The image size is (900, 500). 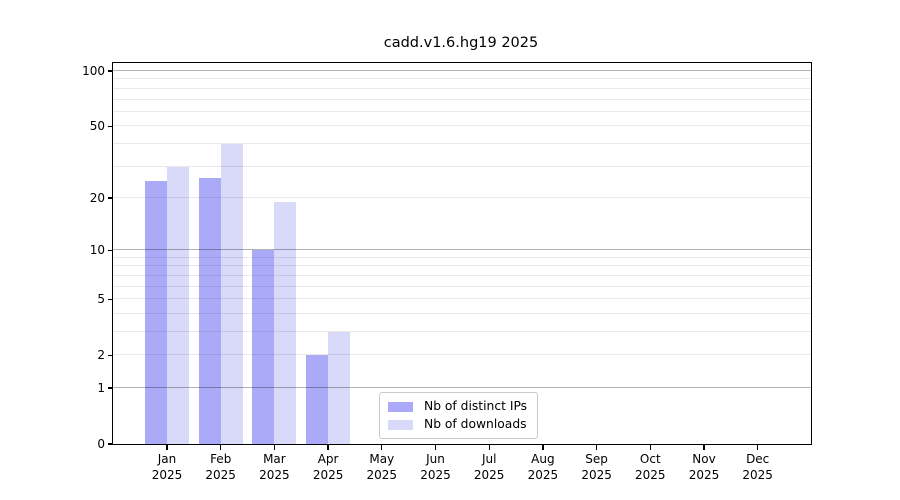 I want to click on x-tick-label: May 2025, so click(x=382, y=467).